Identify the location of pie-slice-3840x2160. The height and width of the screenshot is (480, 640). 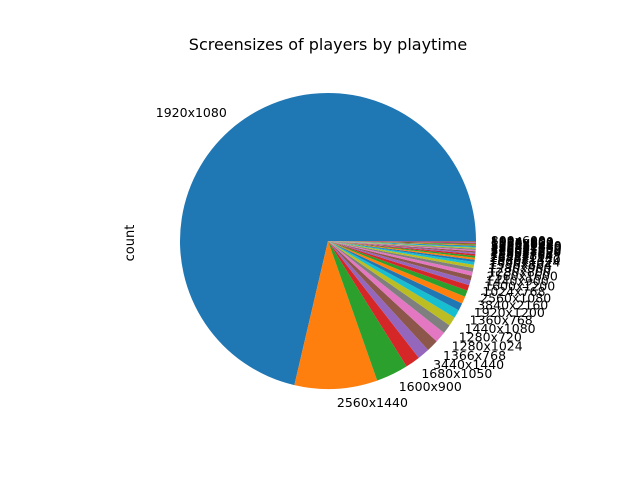
(397, 272).